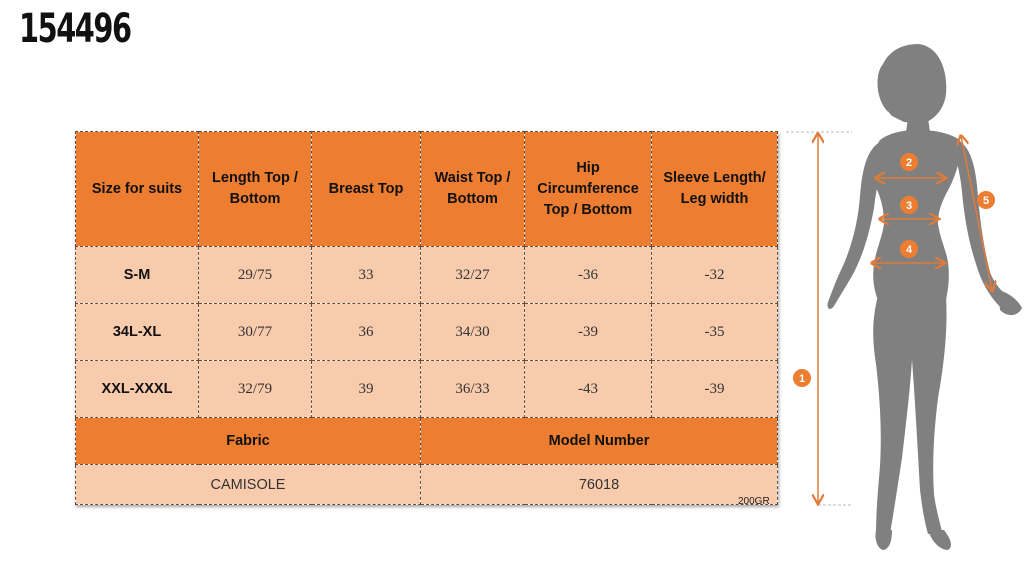  What do you see at coordinates (714, 275) in the screenshot?
I see `sleeve-cell: -32` at bounding box center [714, 275].